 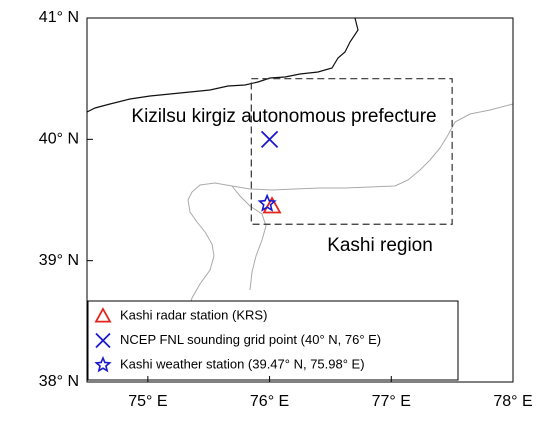 What do you see at coordinates (380, 245) in the screenshot?
I see `region-label: Kashi region` at bounding box center [380, 245].